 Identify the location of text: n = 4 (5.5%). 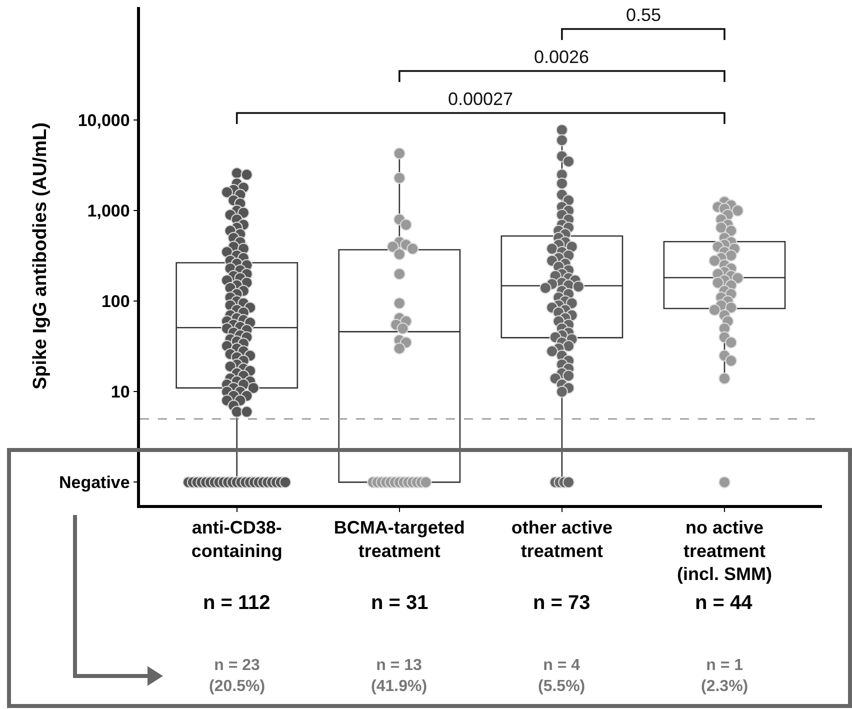
(562, 676).